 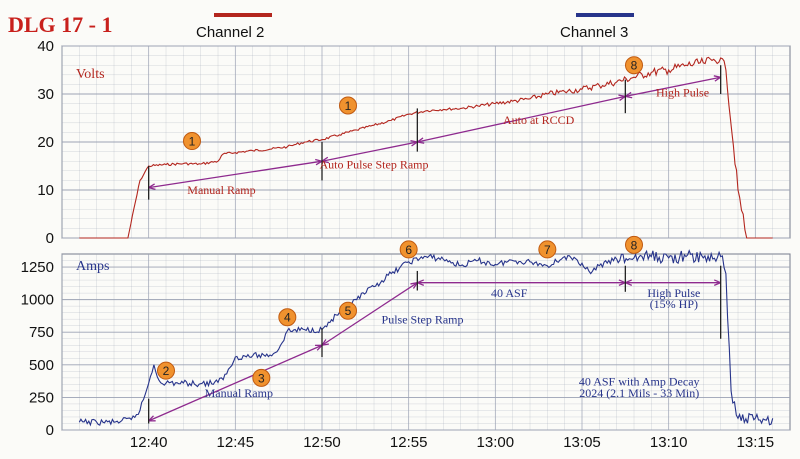 What do you see at coordinates (243, 15) in the screenshot?
I see `legend-swatch-channel2` at bounding box center [243, 15].